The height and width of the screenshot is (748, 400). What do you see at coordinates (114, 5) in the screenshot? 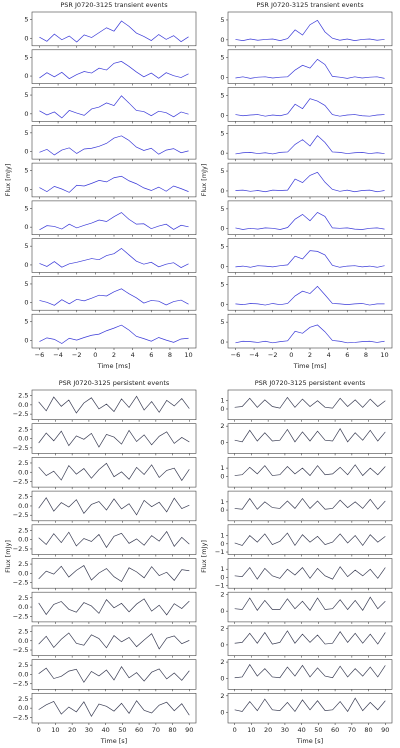
I see `panel-title: PSR J0720-3125 transient events` at bounding box center [114, 5].